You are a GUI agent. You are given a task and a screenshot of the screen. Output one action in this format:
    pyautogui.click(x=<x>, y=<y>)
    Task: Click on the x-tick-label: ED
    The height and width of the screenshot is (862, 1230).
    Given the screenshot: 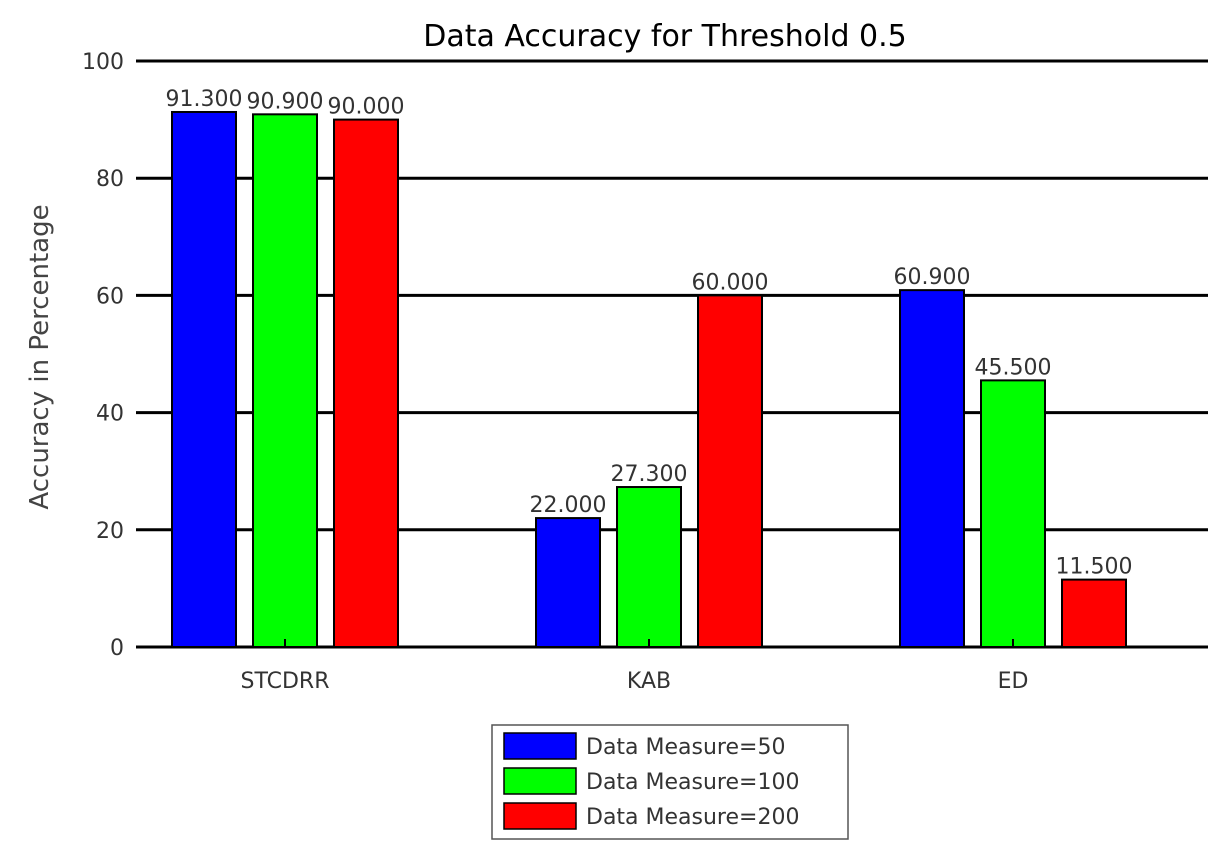 What is the action you would take?
    pyautogui.click(x=1013, y=681)
    